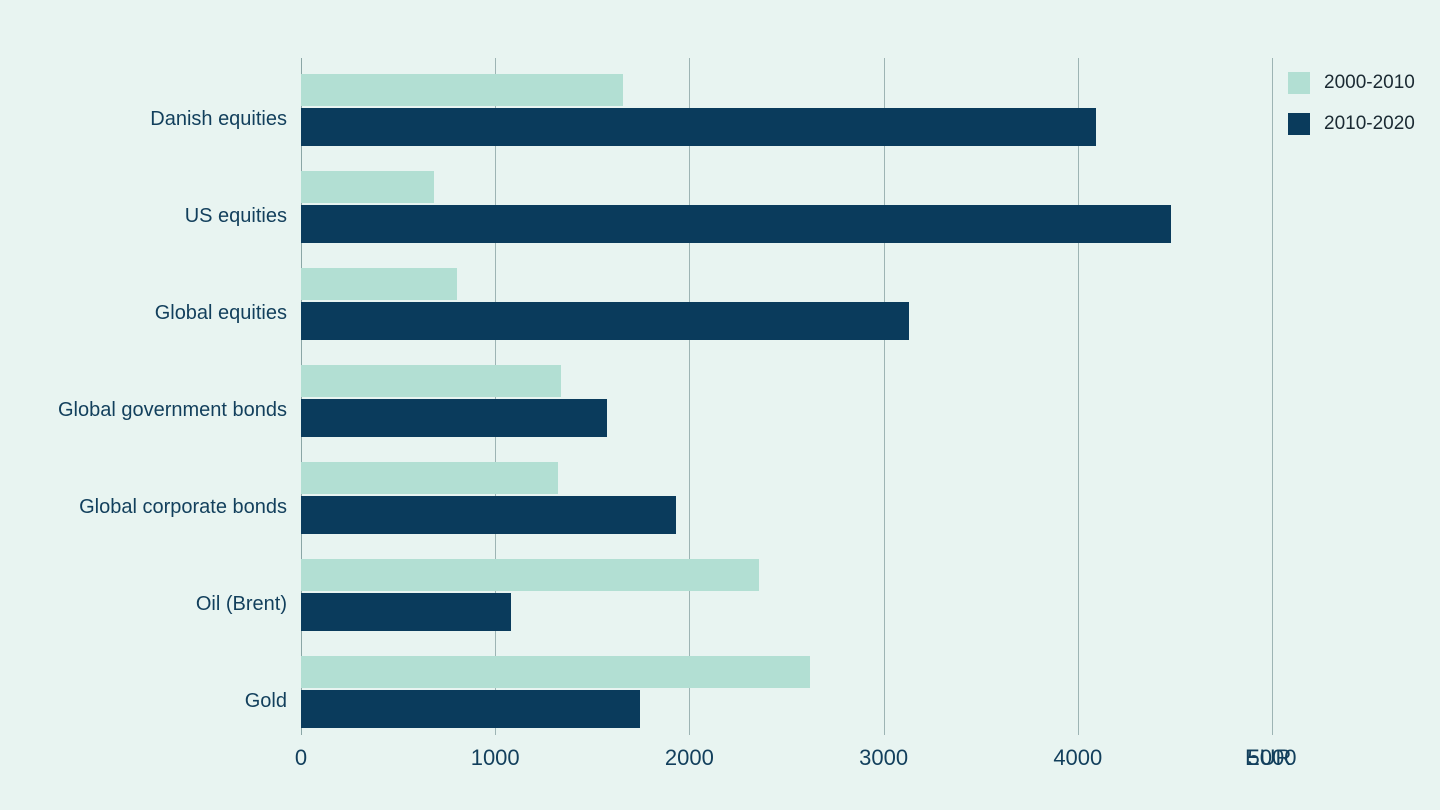 Image resolution: width=1440 pixels, height=810 pixels. I want to click on y-axis-tick-label: Danish equities, so click(218, 119).